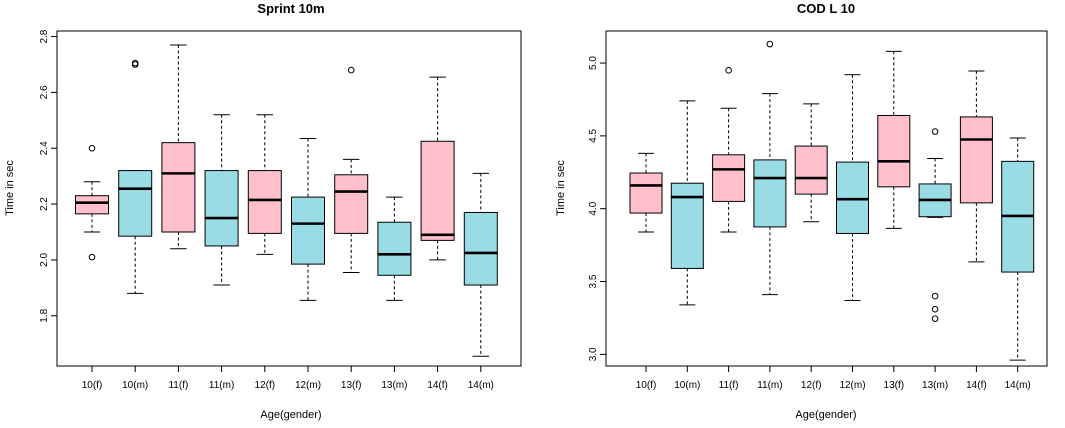 This screenshot has width=1065, height=428. I want to click on y-tick-label: 3.0, so click(593, 354).